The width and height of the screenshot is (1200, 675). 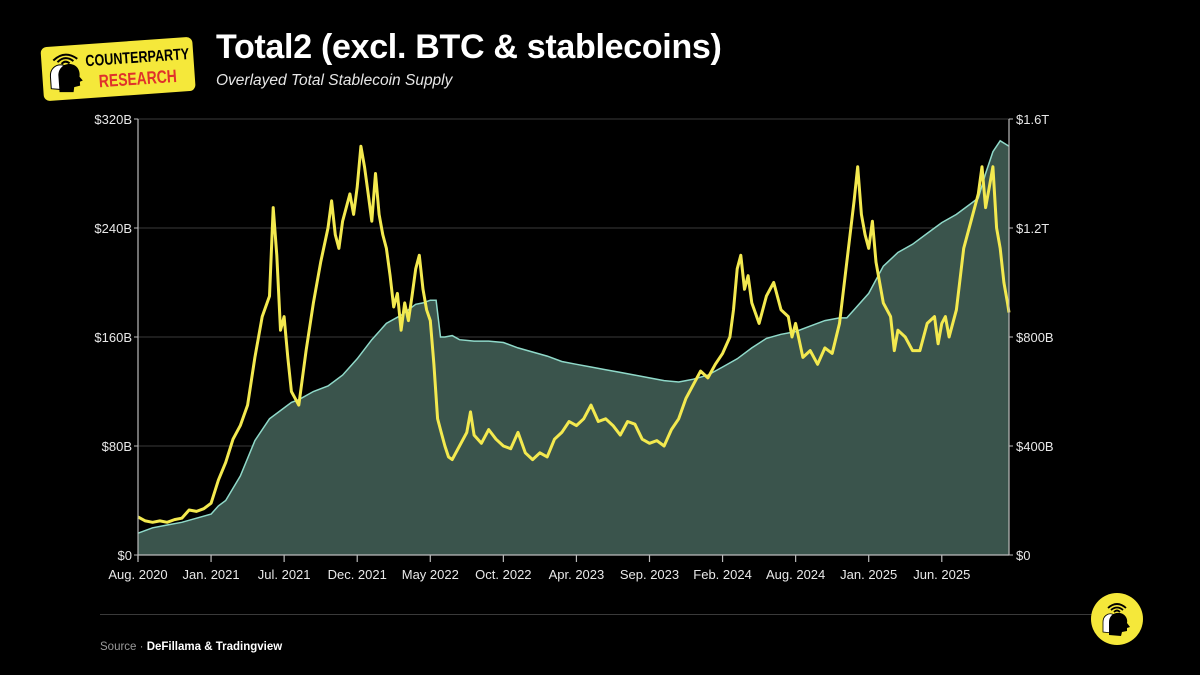 I want to click on footer-divider, so click(x=600, y=614).